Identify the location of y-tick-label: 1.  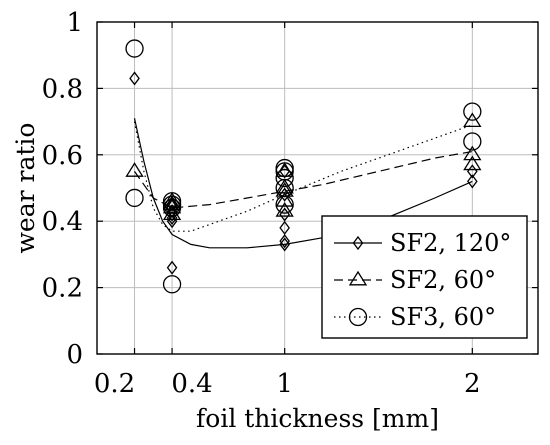
(74, 23).